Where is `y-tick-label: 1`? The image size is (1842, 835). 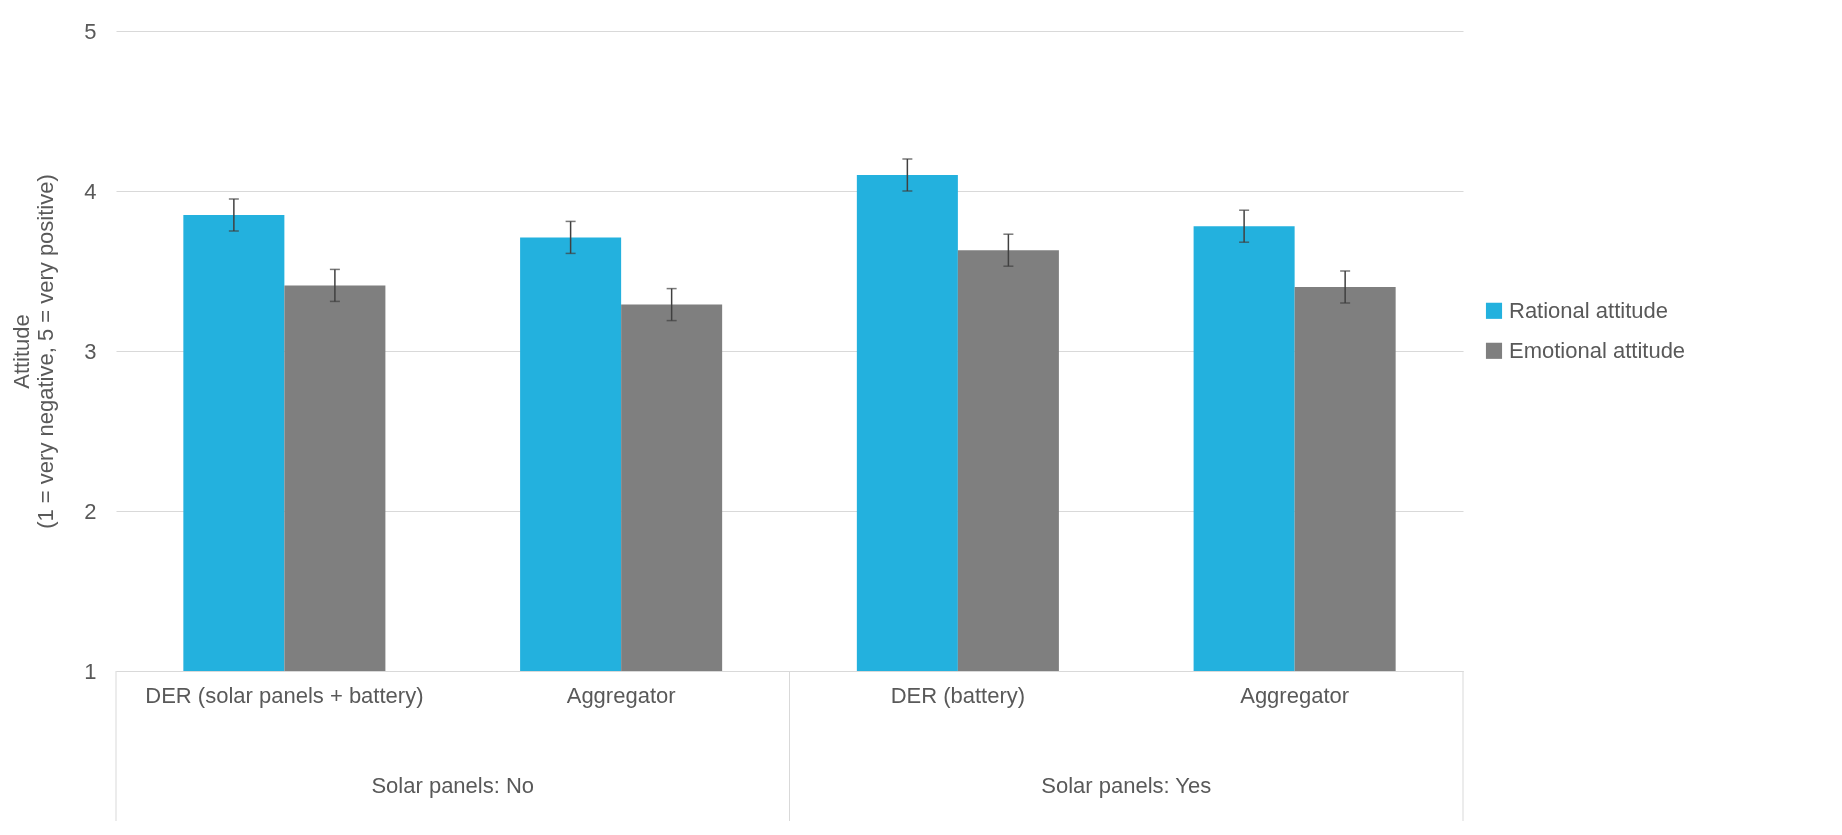
y-tick-label: 1 is located at coordinates (90, 671).